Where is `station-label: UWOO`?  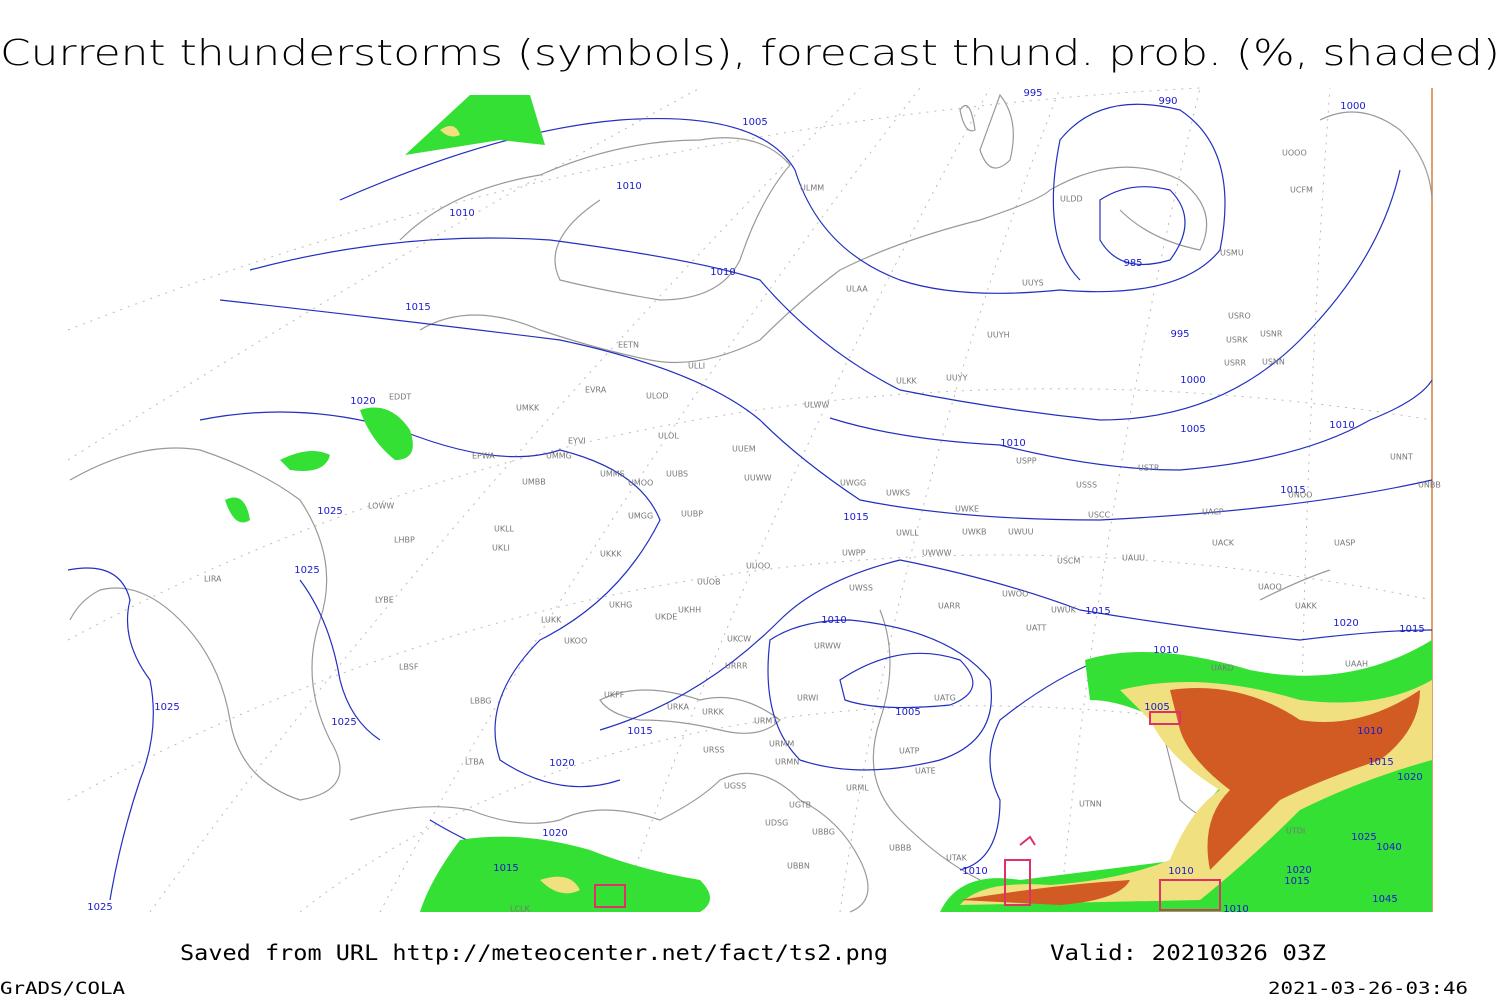
station-label: UWOO is located at coordinates (1015, 594).